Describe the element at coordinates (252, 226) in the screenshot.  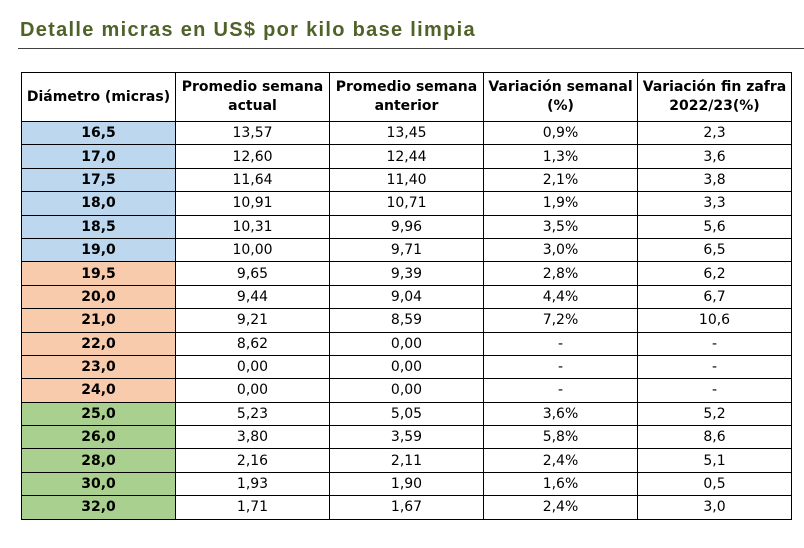
I see `cell-promedio-actual: 10,31` at that location.